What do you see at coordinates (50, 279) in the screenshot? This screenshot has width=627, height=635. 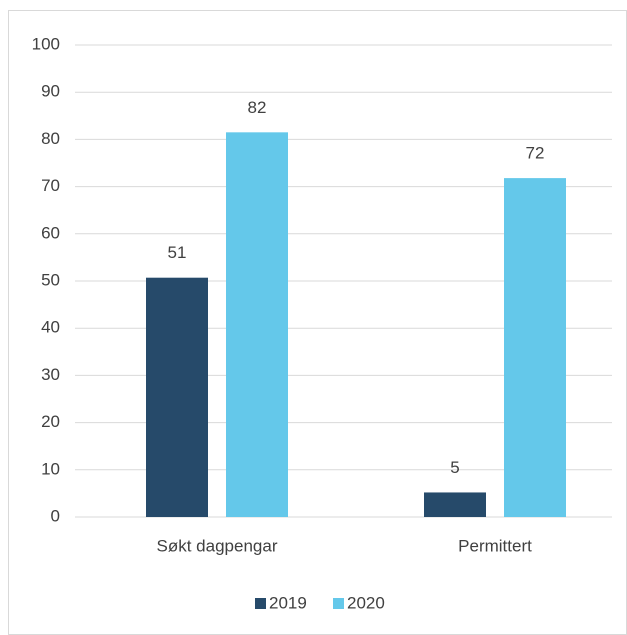 I see `y-tick-label: 50` at bounding box center [50, 279].